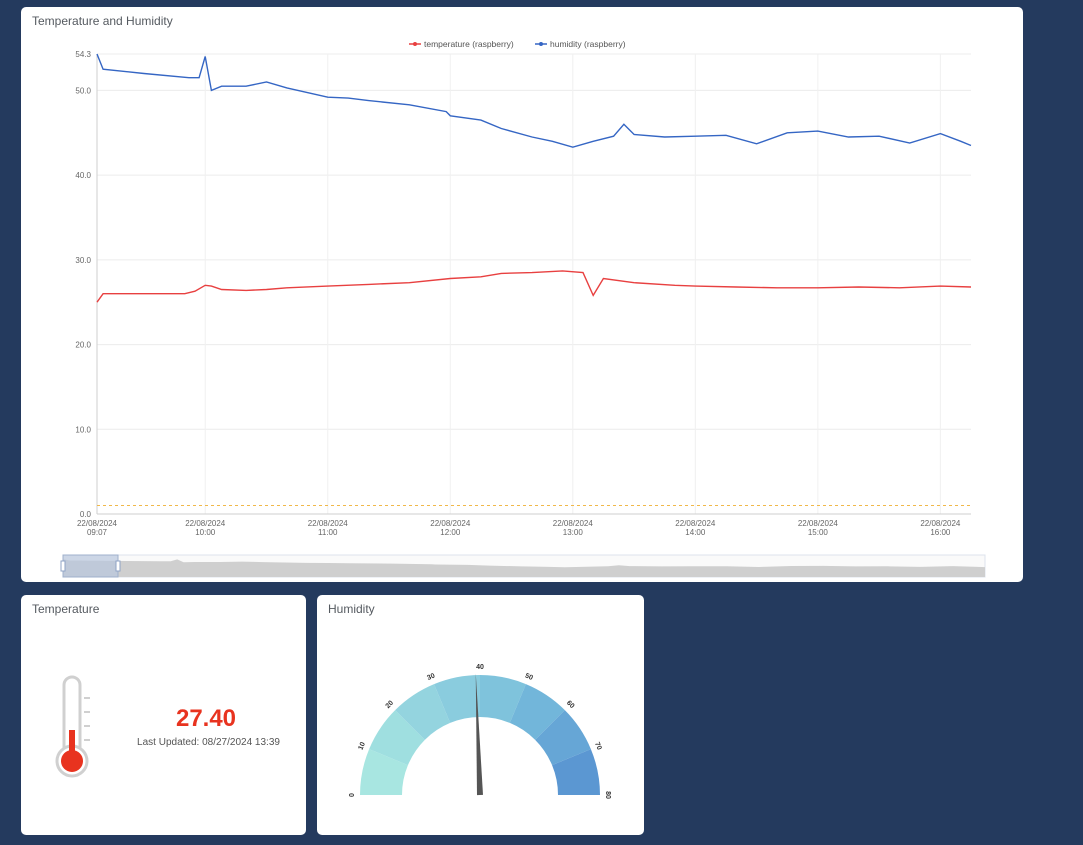 This screenshot has height=845, width=1083. What do you see at coordinates (450, 532) in the screenshot?
I see `x-tick-time: 12:00` at bounding box center [450, 532].